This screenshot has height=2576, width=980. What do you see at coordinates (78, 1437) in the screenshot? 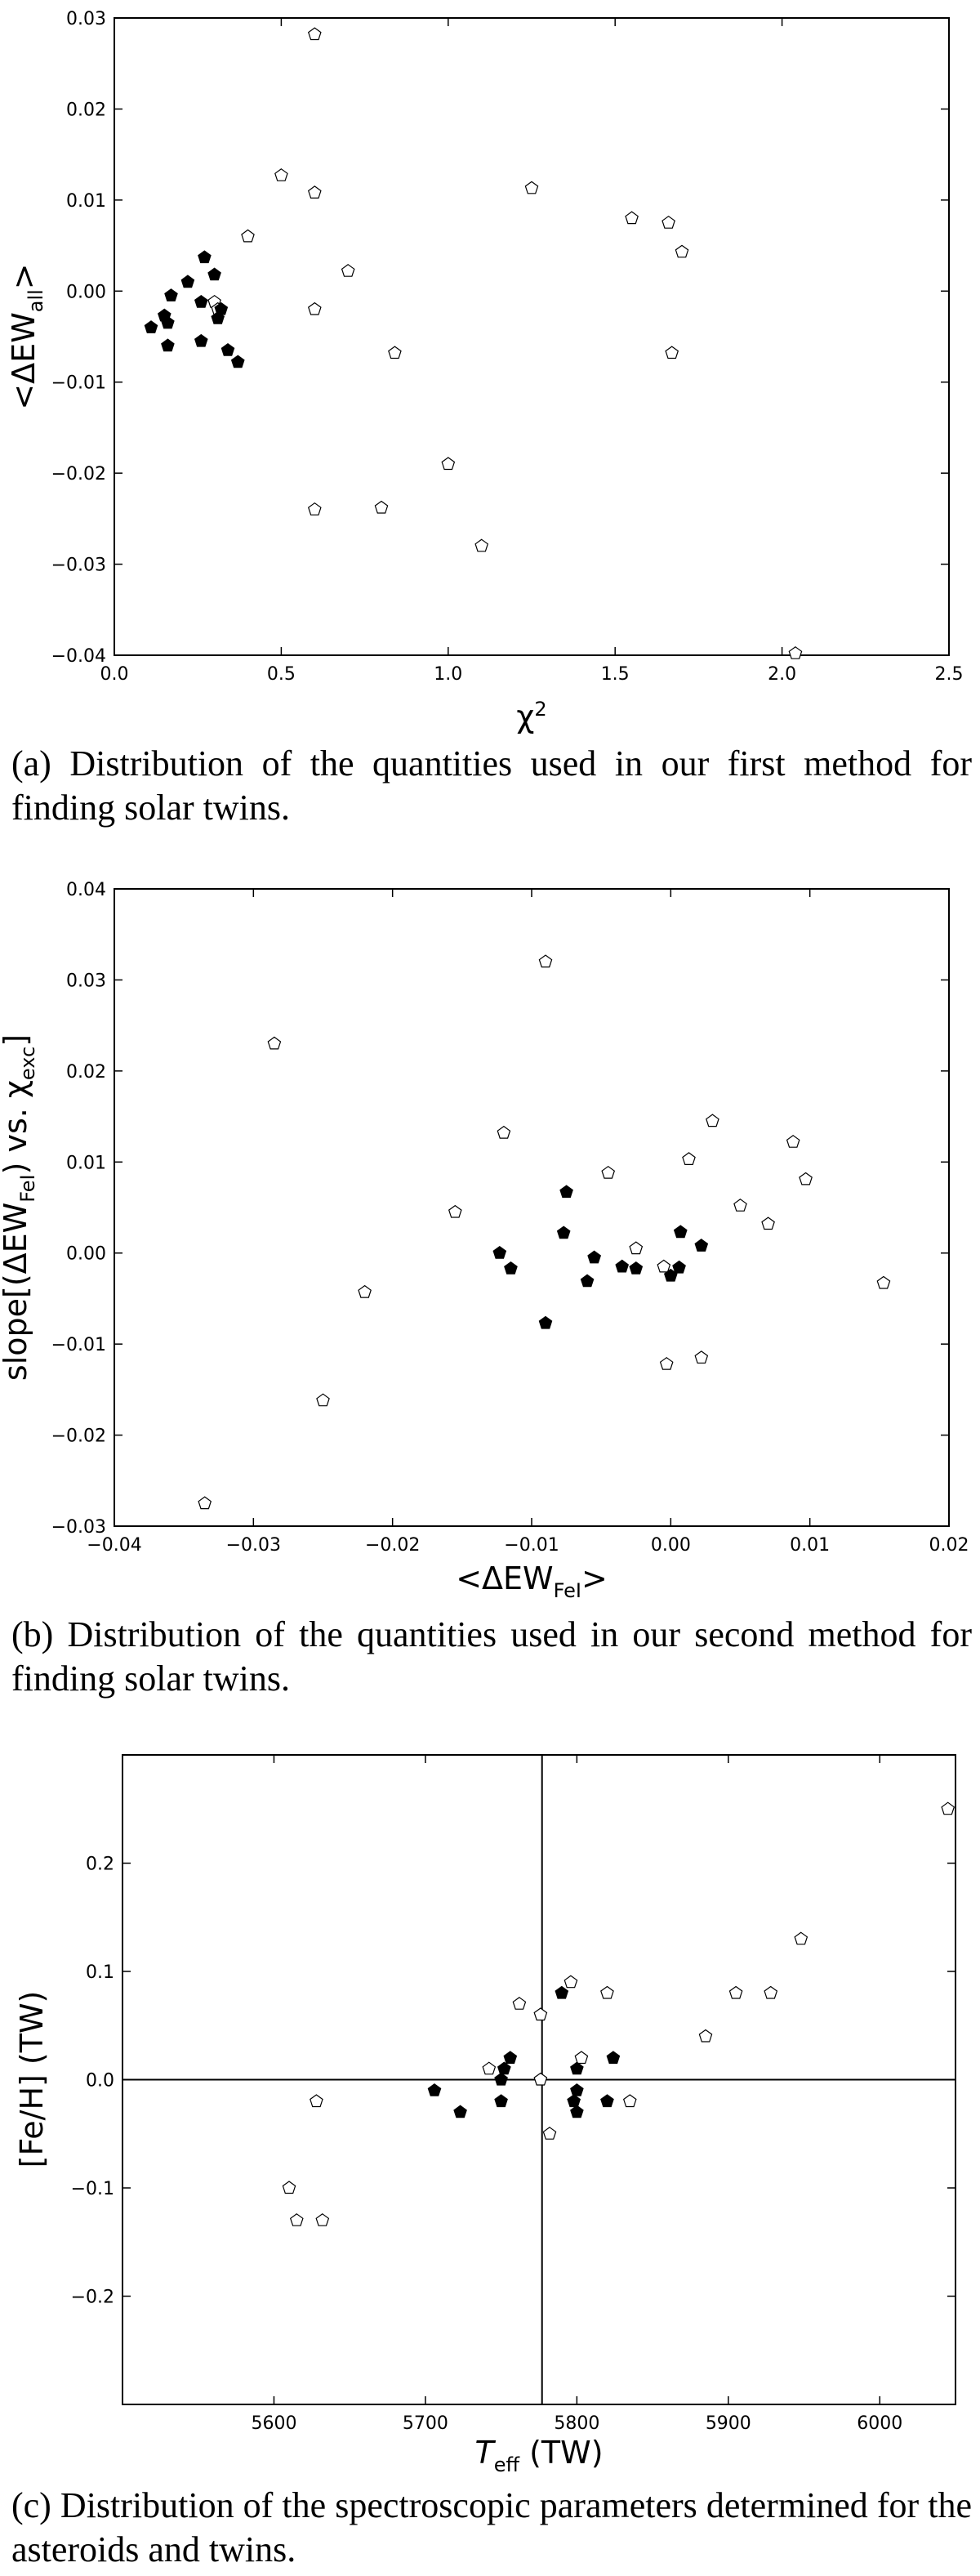
I see `y-tick-label: −0.02` at bounding box center [78, 1437].